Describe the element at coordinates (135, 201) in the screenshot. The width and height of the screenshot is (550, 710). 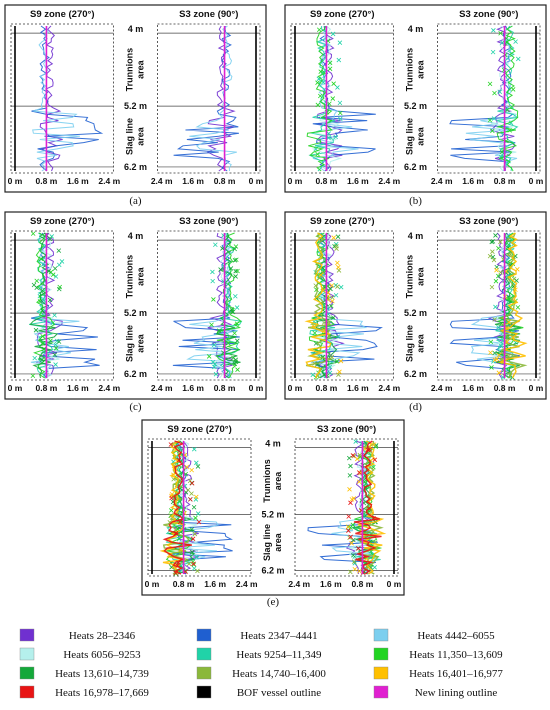
I see `panel-caption: (a)` at that location.